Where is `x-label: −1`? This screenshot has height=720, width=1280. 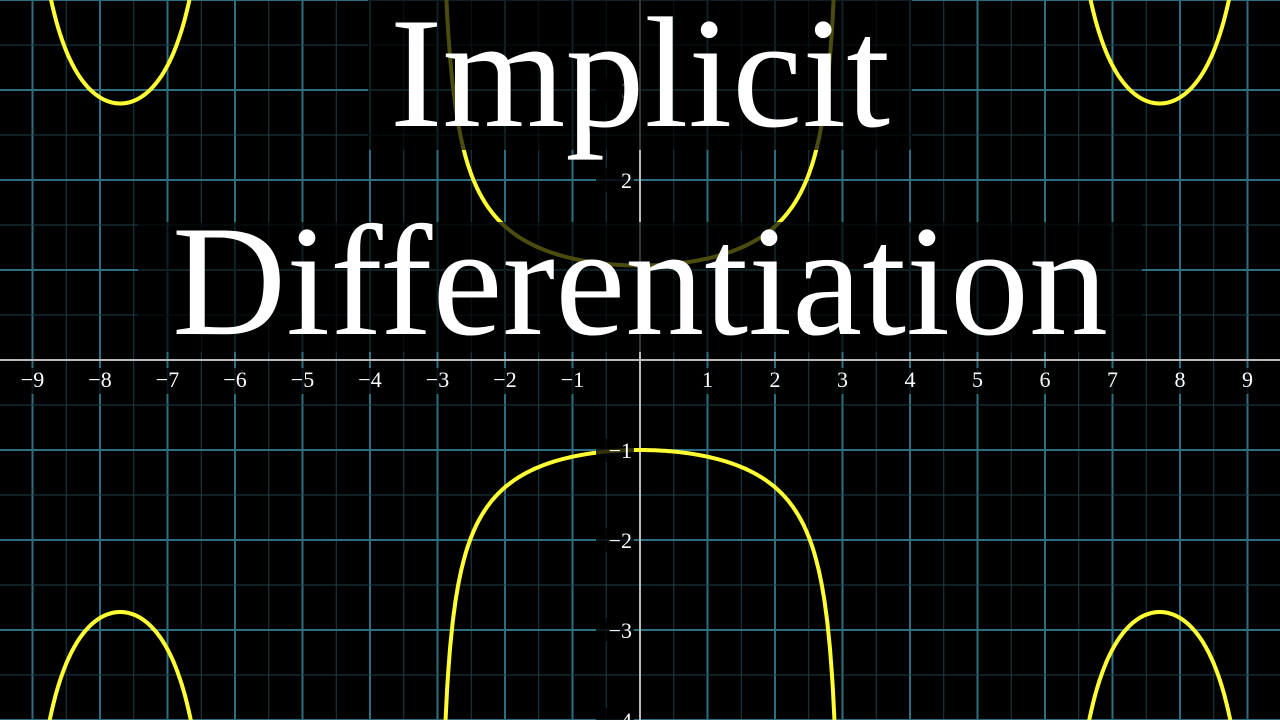
x-label: −1 is located at coordinates (572, 379).